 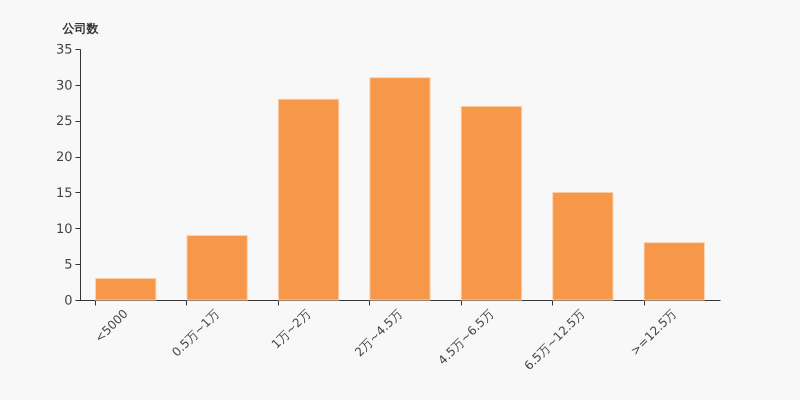 What do you see at coordinates (64, 158) in the screenshot?
I see `y-tick-label: 20` at bounding box center [64, 158].